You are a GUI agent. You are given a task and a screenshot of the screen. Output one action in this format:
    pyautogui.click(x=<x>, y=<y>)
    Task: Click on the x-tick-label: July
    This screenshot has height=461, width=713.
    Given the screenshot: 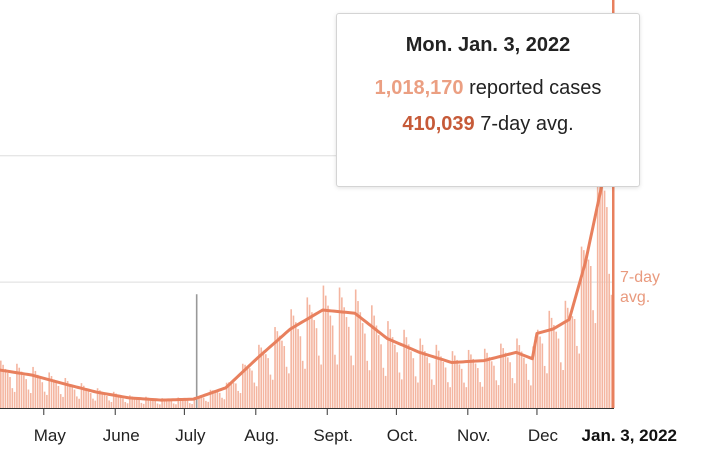 What is the action you would take?
    pyautogui.click(x=190, y=435)
    